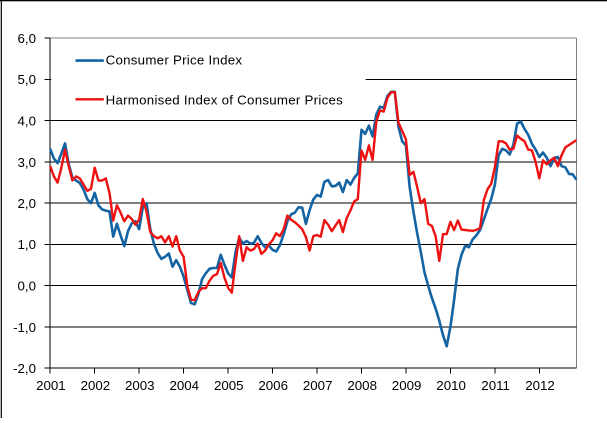 The height and width of the screenshot is (423, 607). Describe the element at coordinates (96, 385) in the screenshot. I see `svg-text: 2002` at that location.